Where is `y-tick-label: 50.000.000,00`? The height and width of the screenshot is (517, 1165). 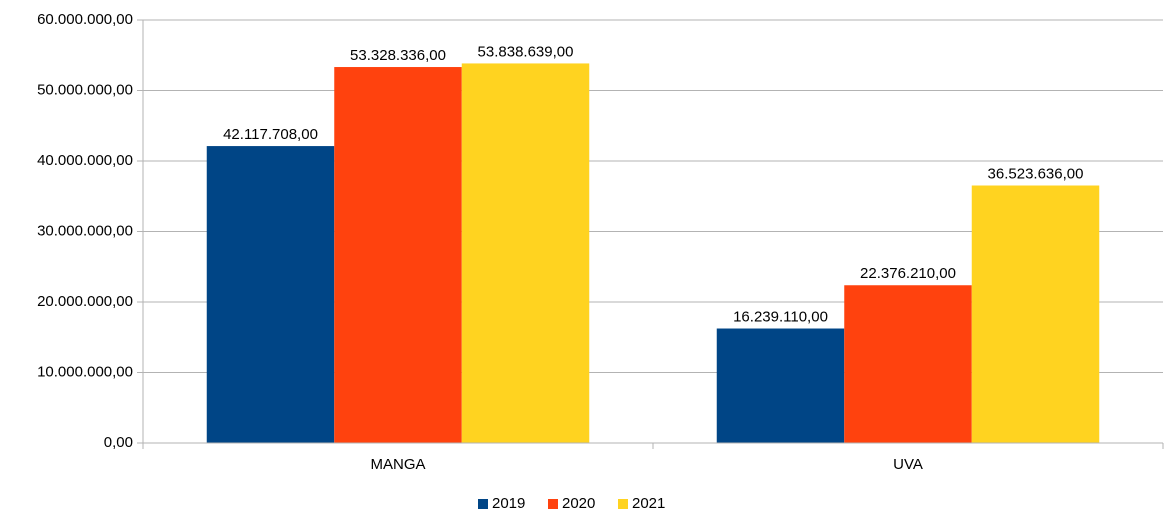
y-tick-label: 50.000.000,00 is located at coordinates (85, 89).